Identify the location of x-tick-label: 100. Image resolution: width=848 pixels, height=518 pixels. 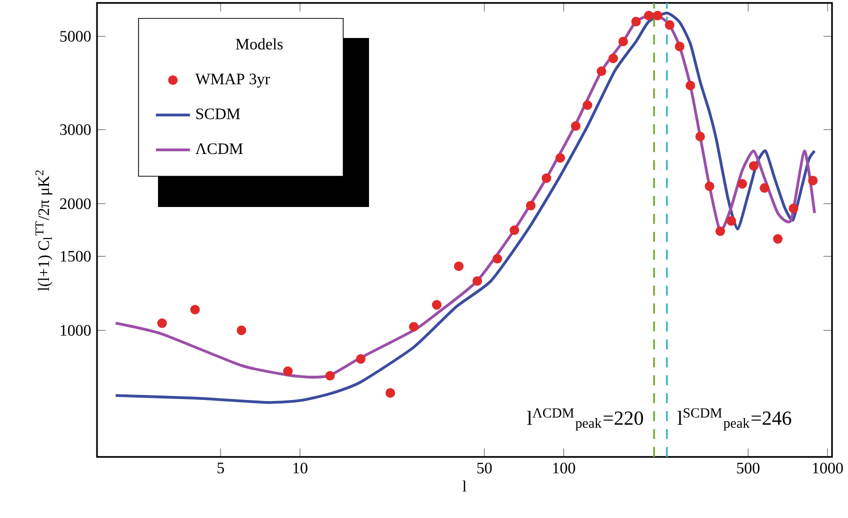
(564, 468).